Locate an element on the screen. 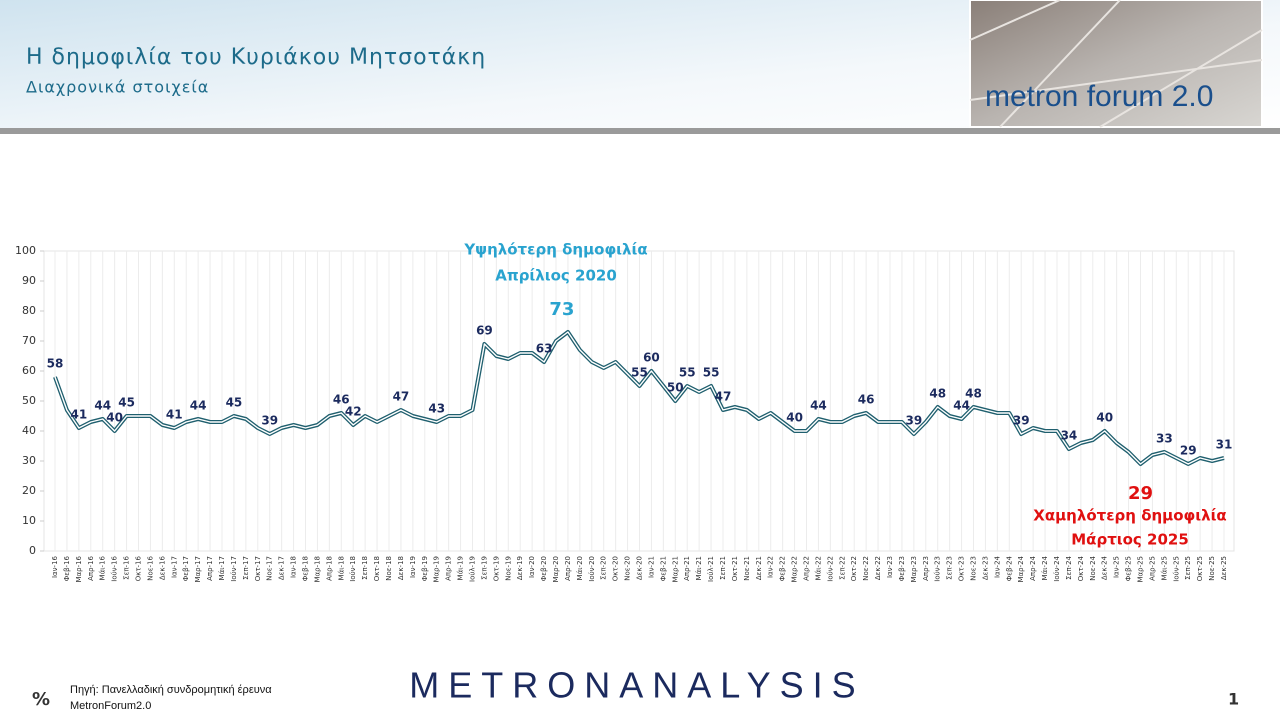  x-tick-label: Δεκ-17 is located at coordinates (282, 568).